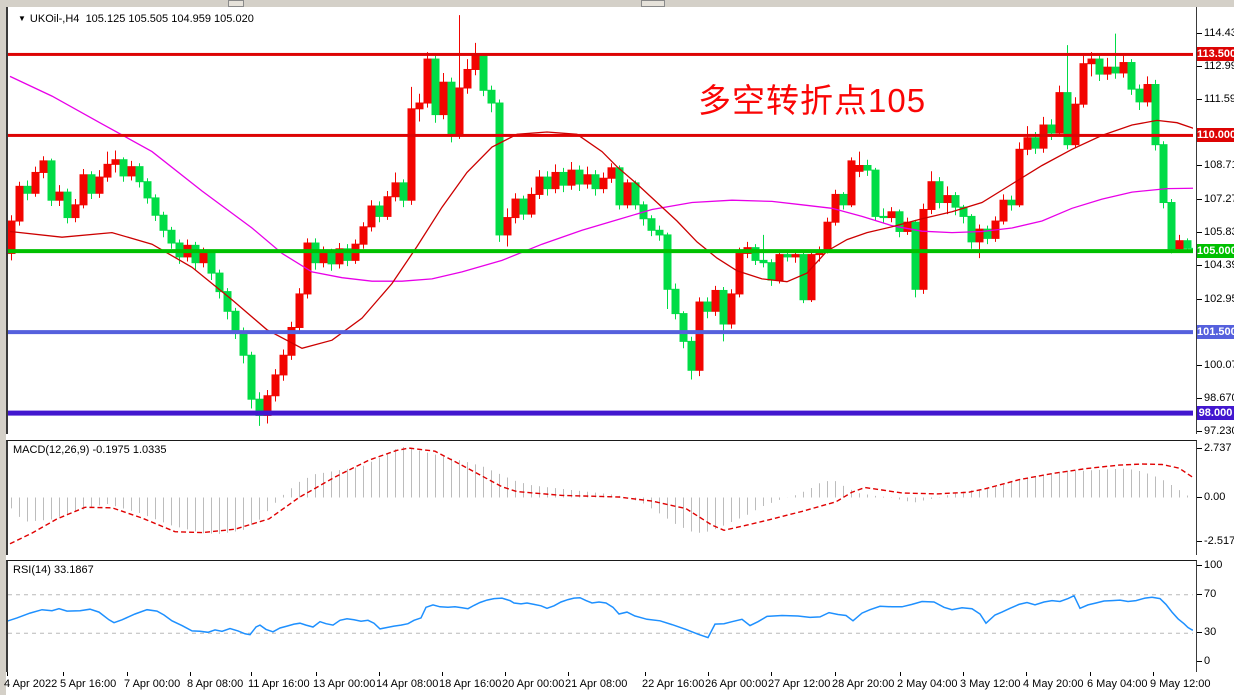 The height and width of the screenshot is (695, 1234). Describe the element at coordinates (152, 684) in the screenshot. I see `time-axis-label: 7 Apr 00:00` at that location.